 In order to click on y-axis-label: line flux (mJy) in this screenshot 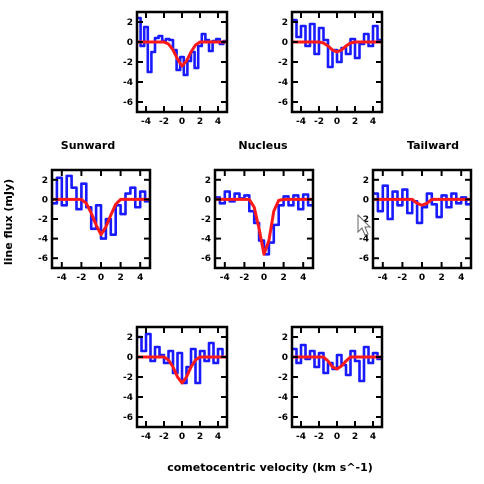, I will do `click(8, 222)`.